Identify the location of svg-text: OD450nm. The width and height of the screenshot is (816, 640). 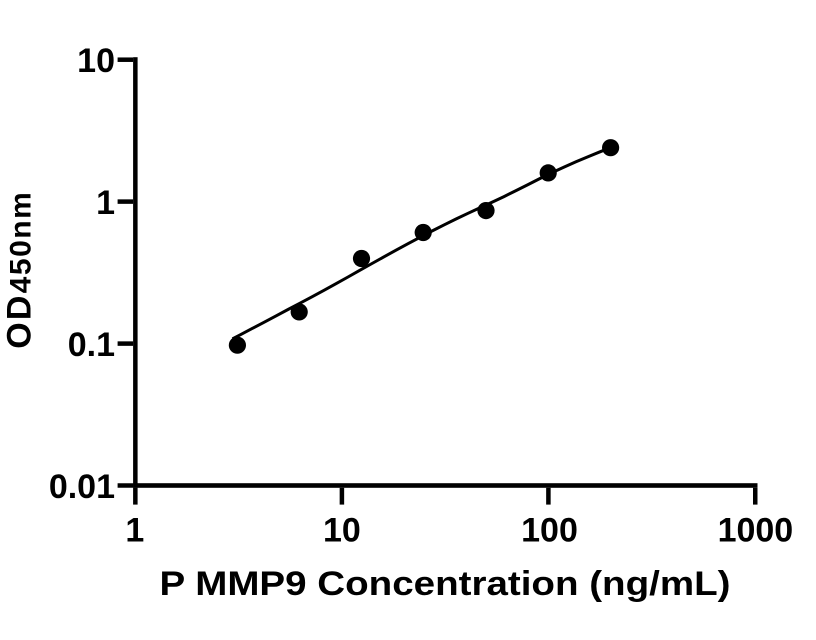
(20, 270).